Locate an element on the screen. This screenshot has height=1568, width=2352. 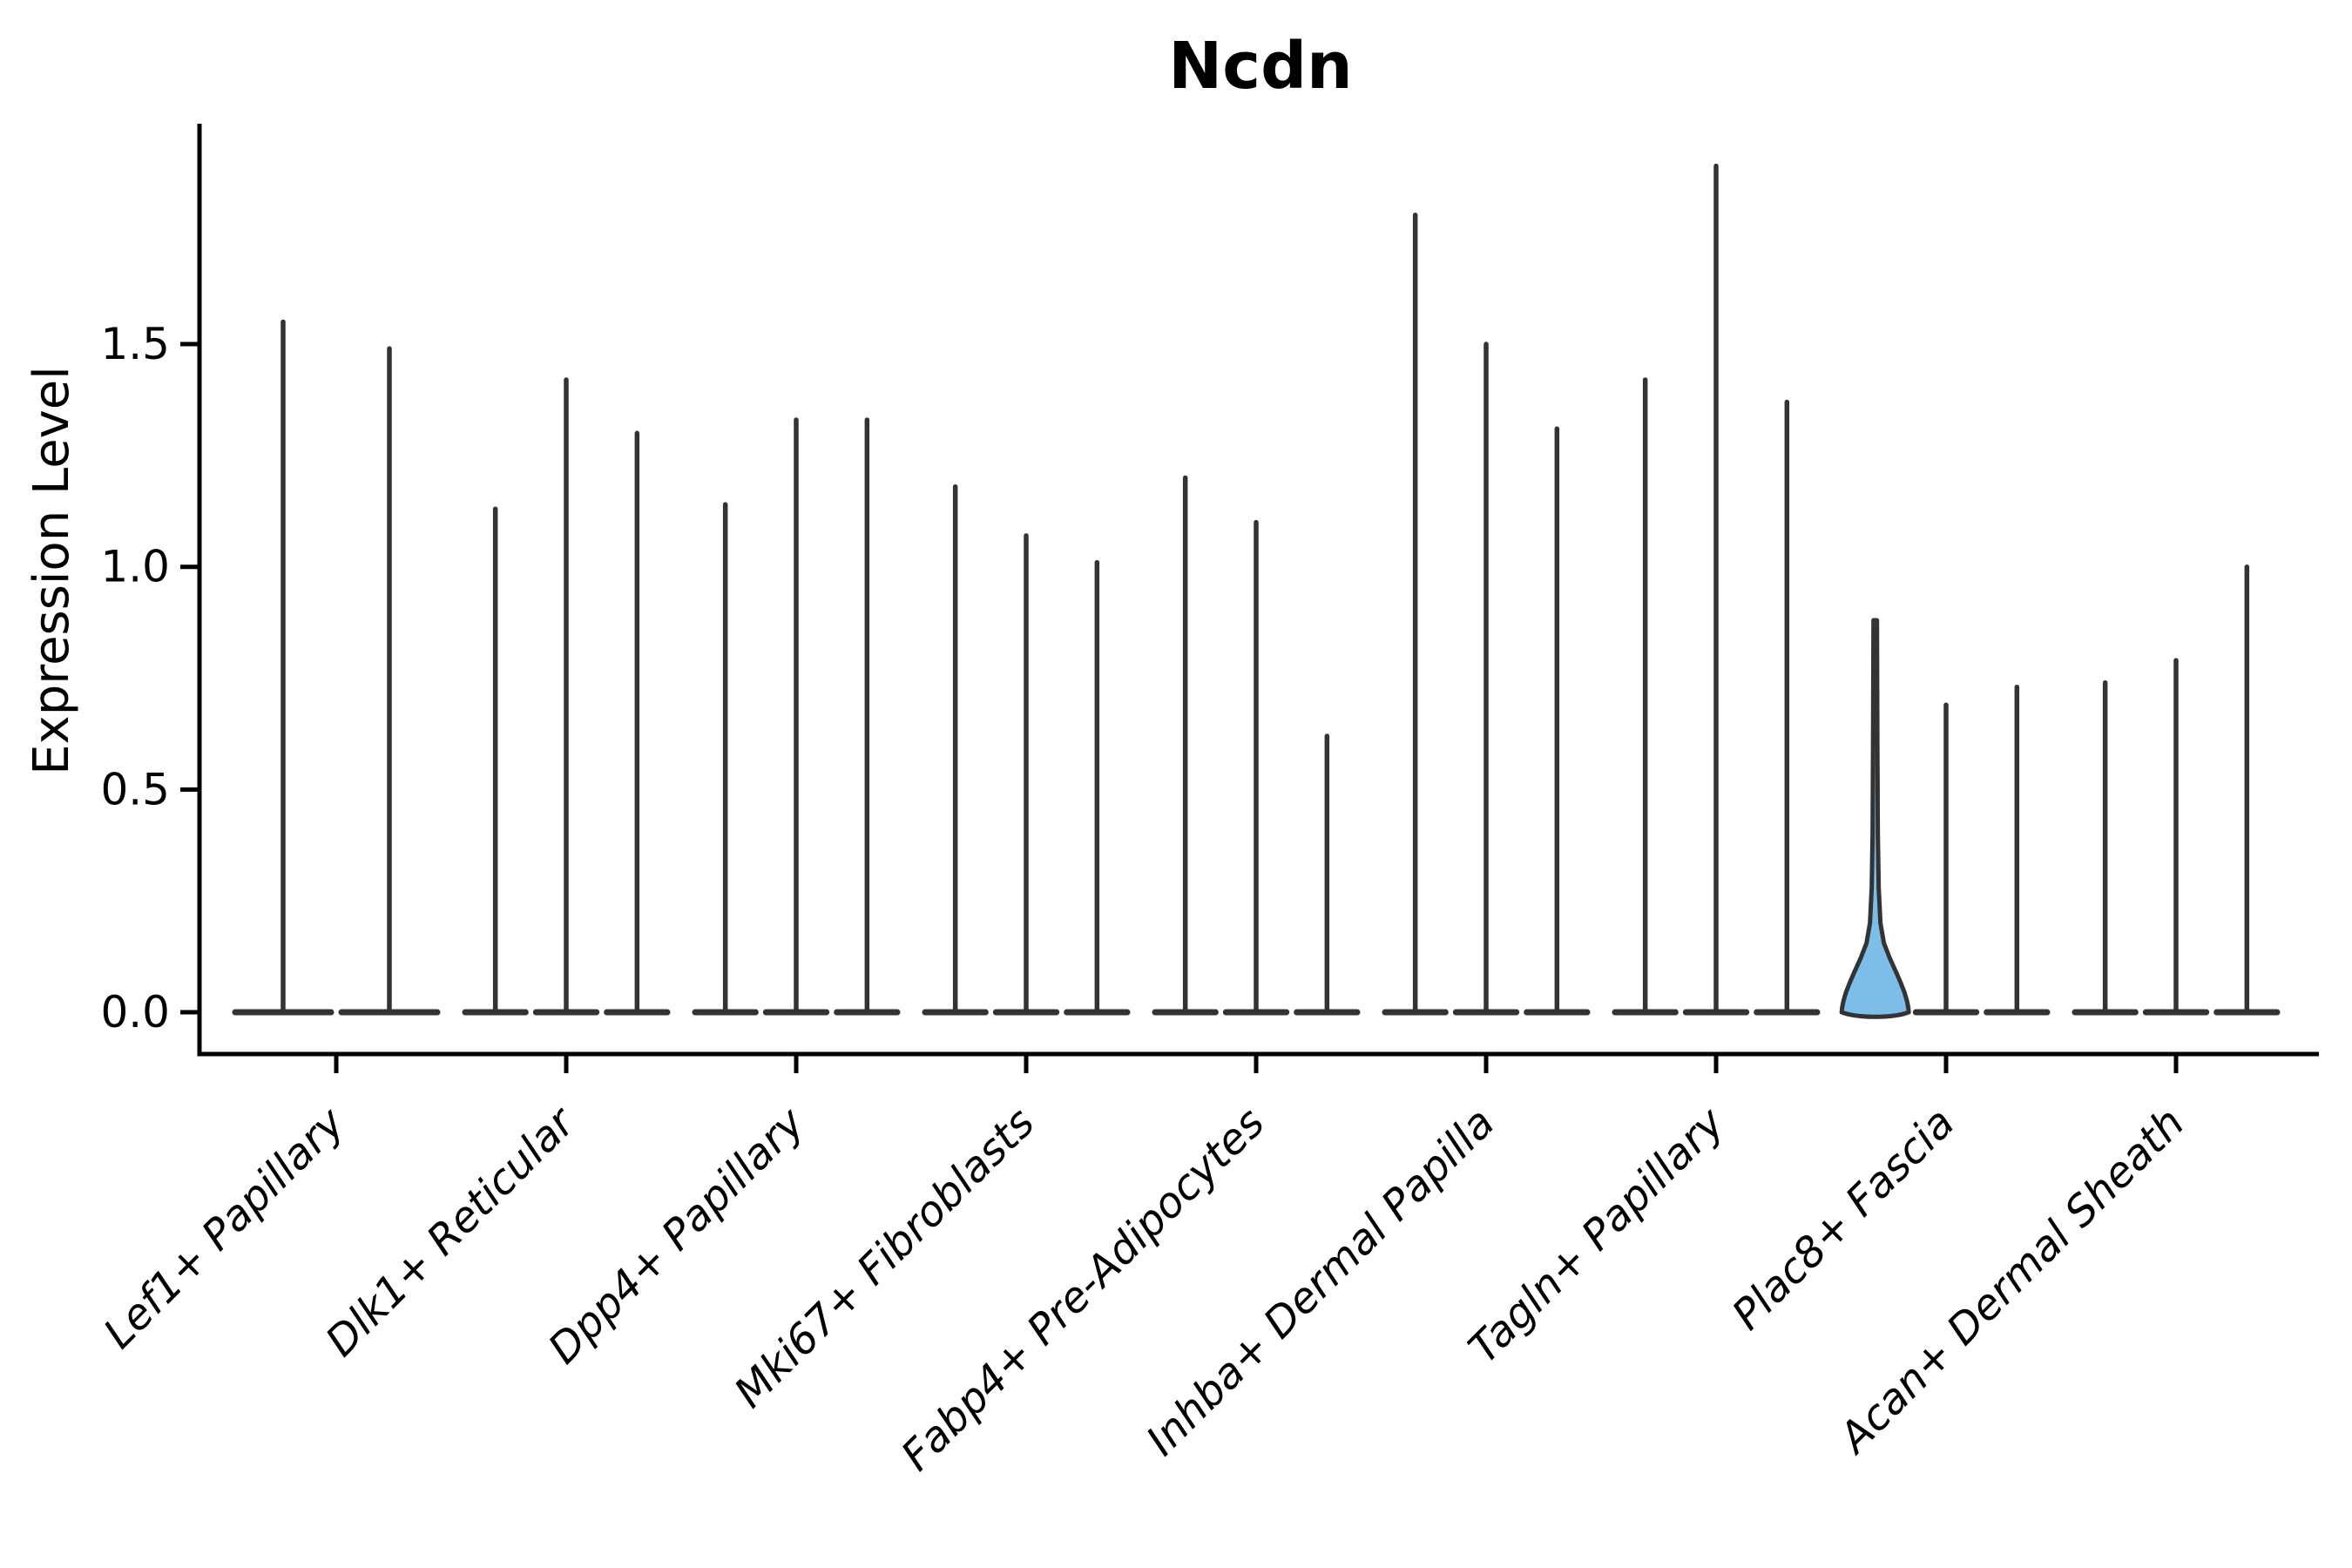
x-label-dlk1-reticular: Dlk1+ Reticular is located at coordinates (451, 1232).